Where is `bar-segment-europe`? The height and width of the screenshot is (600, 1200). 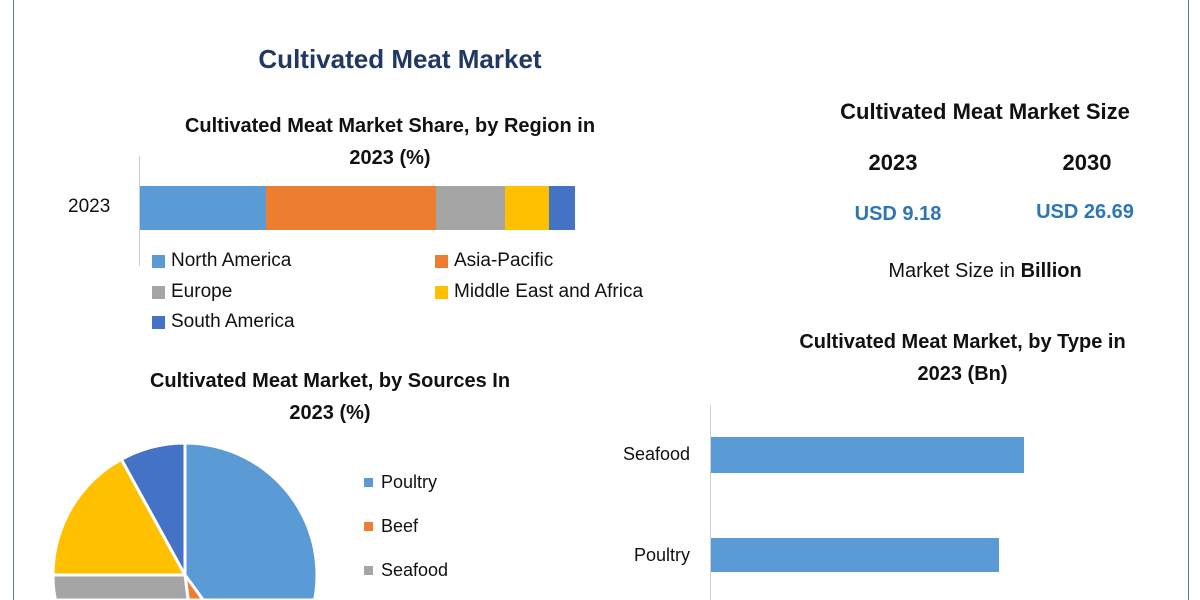
bar-segment-europe is located at coordinates (470, 208).